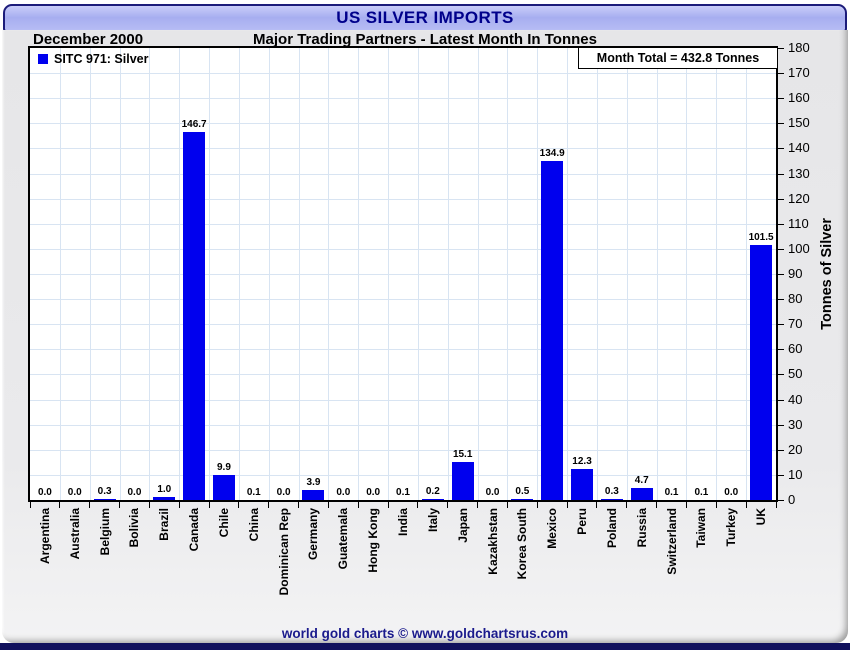  Describe the element at coordinates (552, 528) in the screenshot. I see `x-axis-label-mexico: Mexico` at that location.